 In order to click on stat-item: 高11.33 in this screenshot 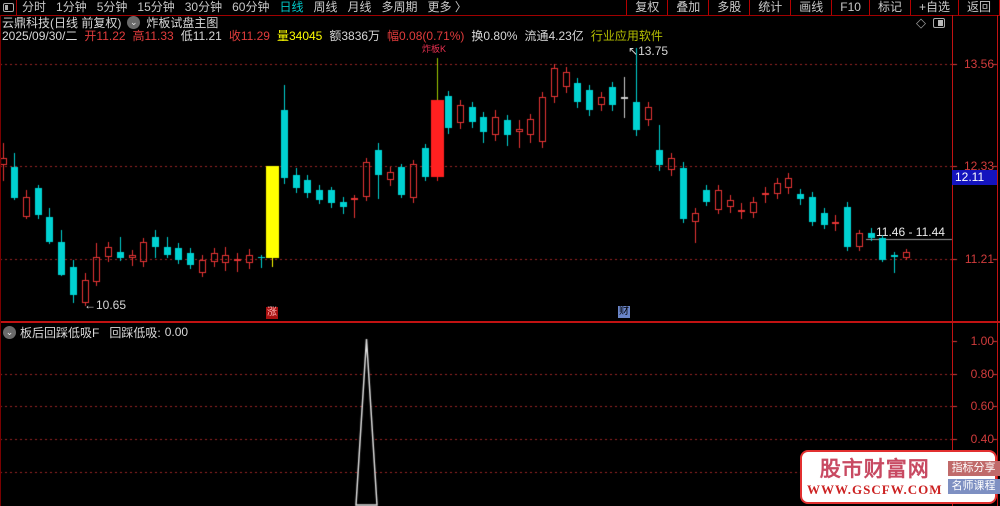, I will do `click(153, 36)`.